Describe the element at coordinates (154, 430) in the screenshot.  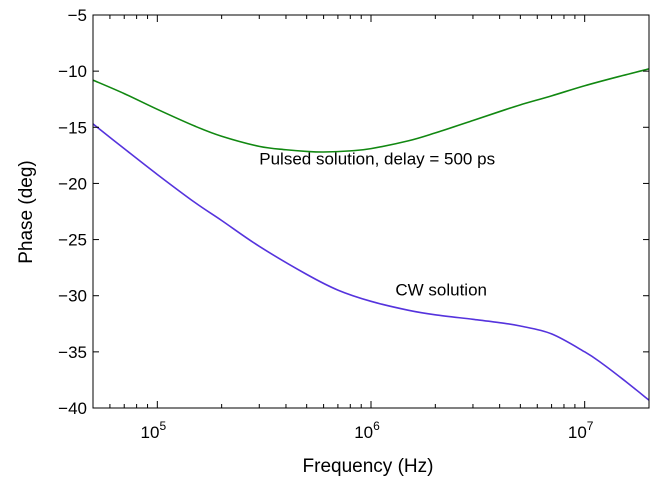
I see `x-tick-label: 10⁵` at that location.